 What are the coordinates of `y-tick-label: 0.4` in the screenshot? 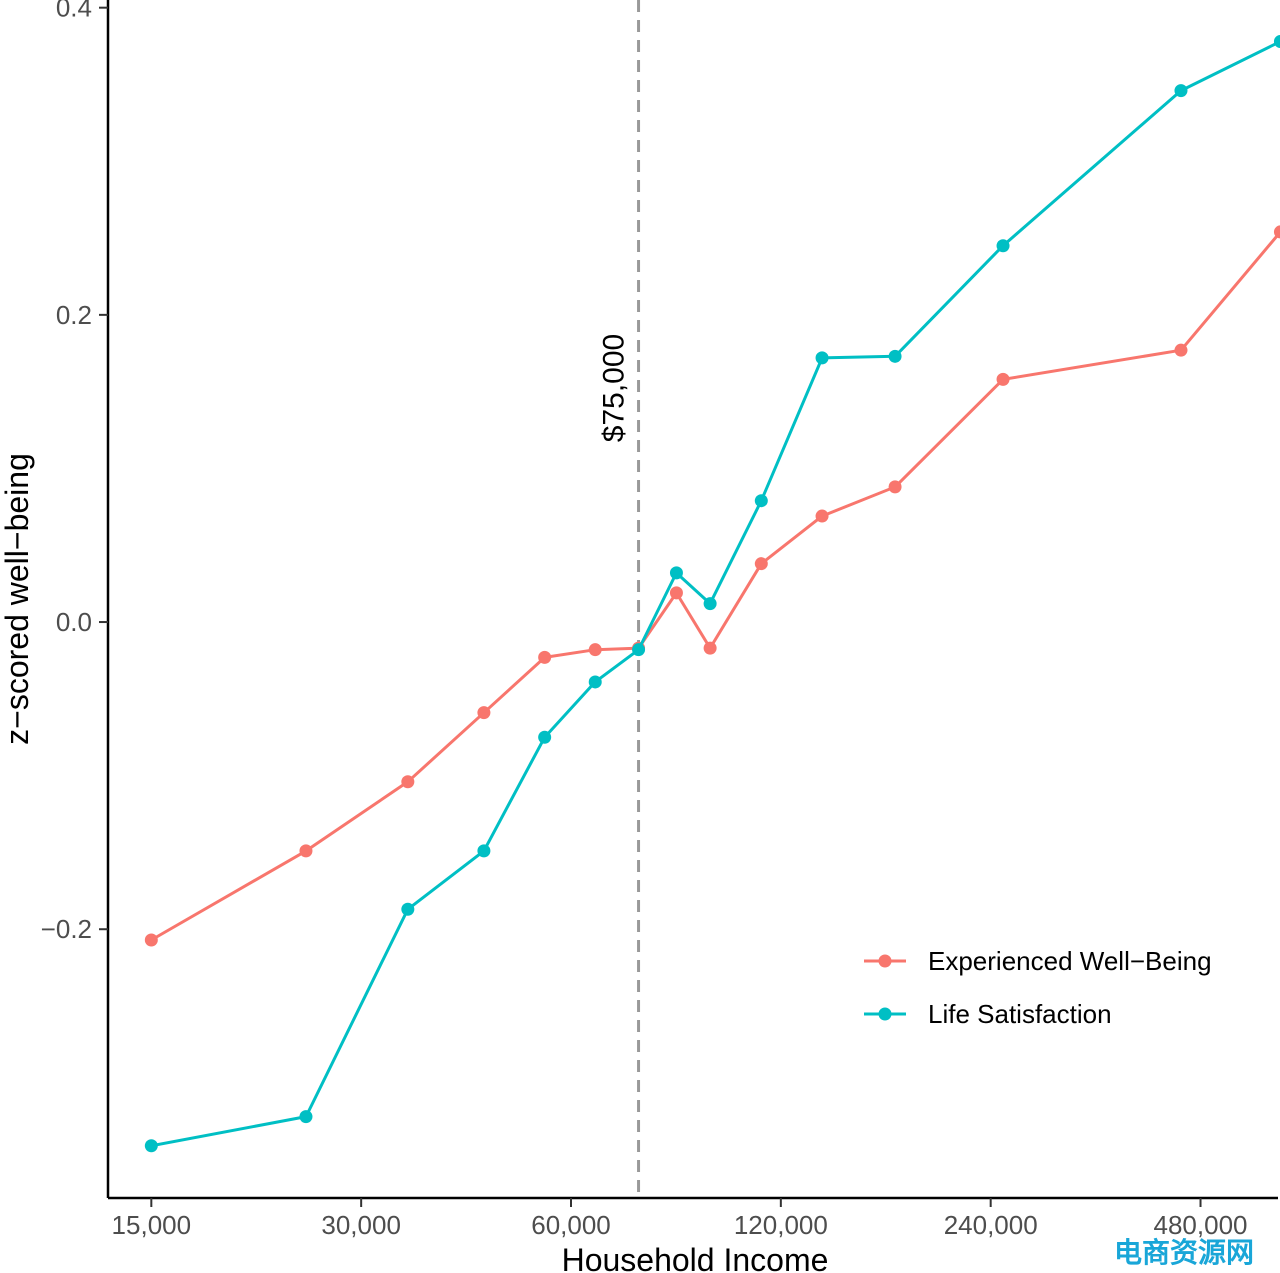 It's located at (74, 11).